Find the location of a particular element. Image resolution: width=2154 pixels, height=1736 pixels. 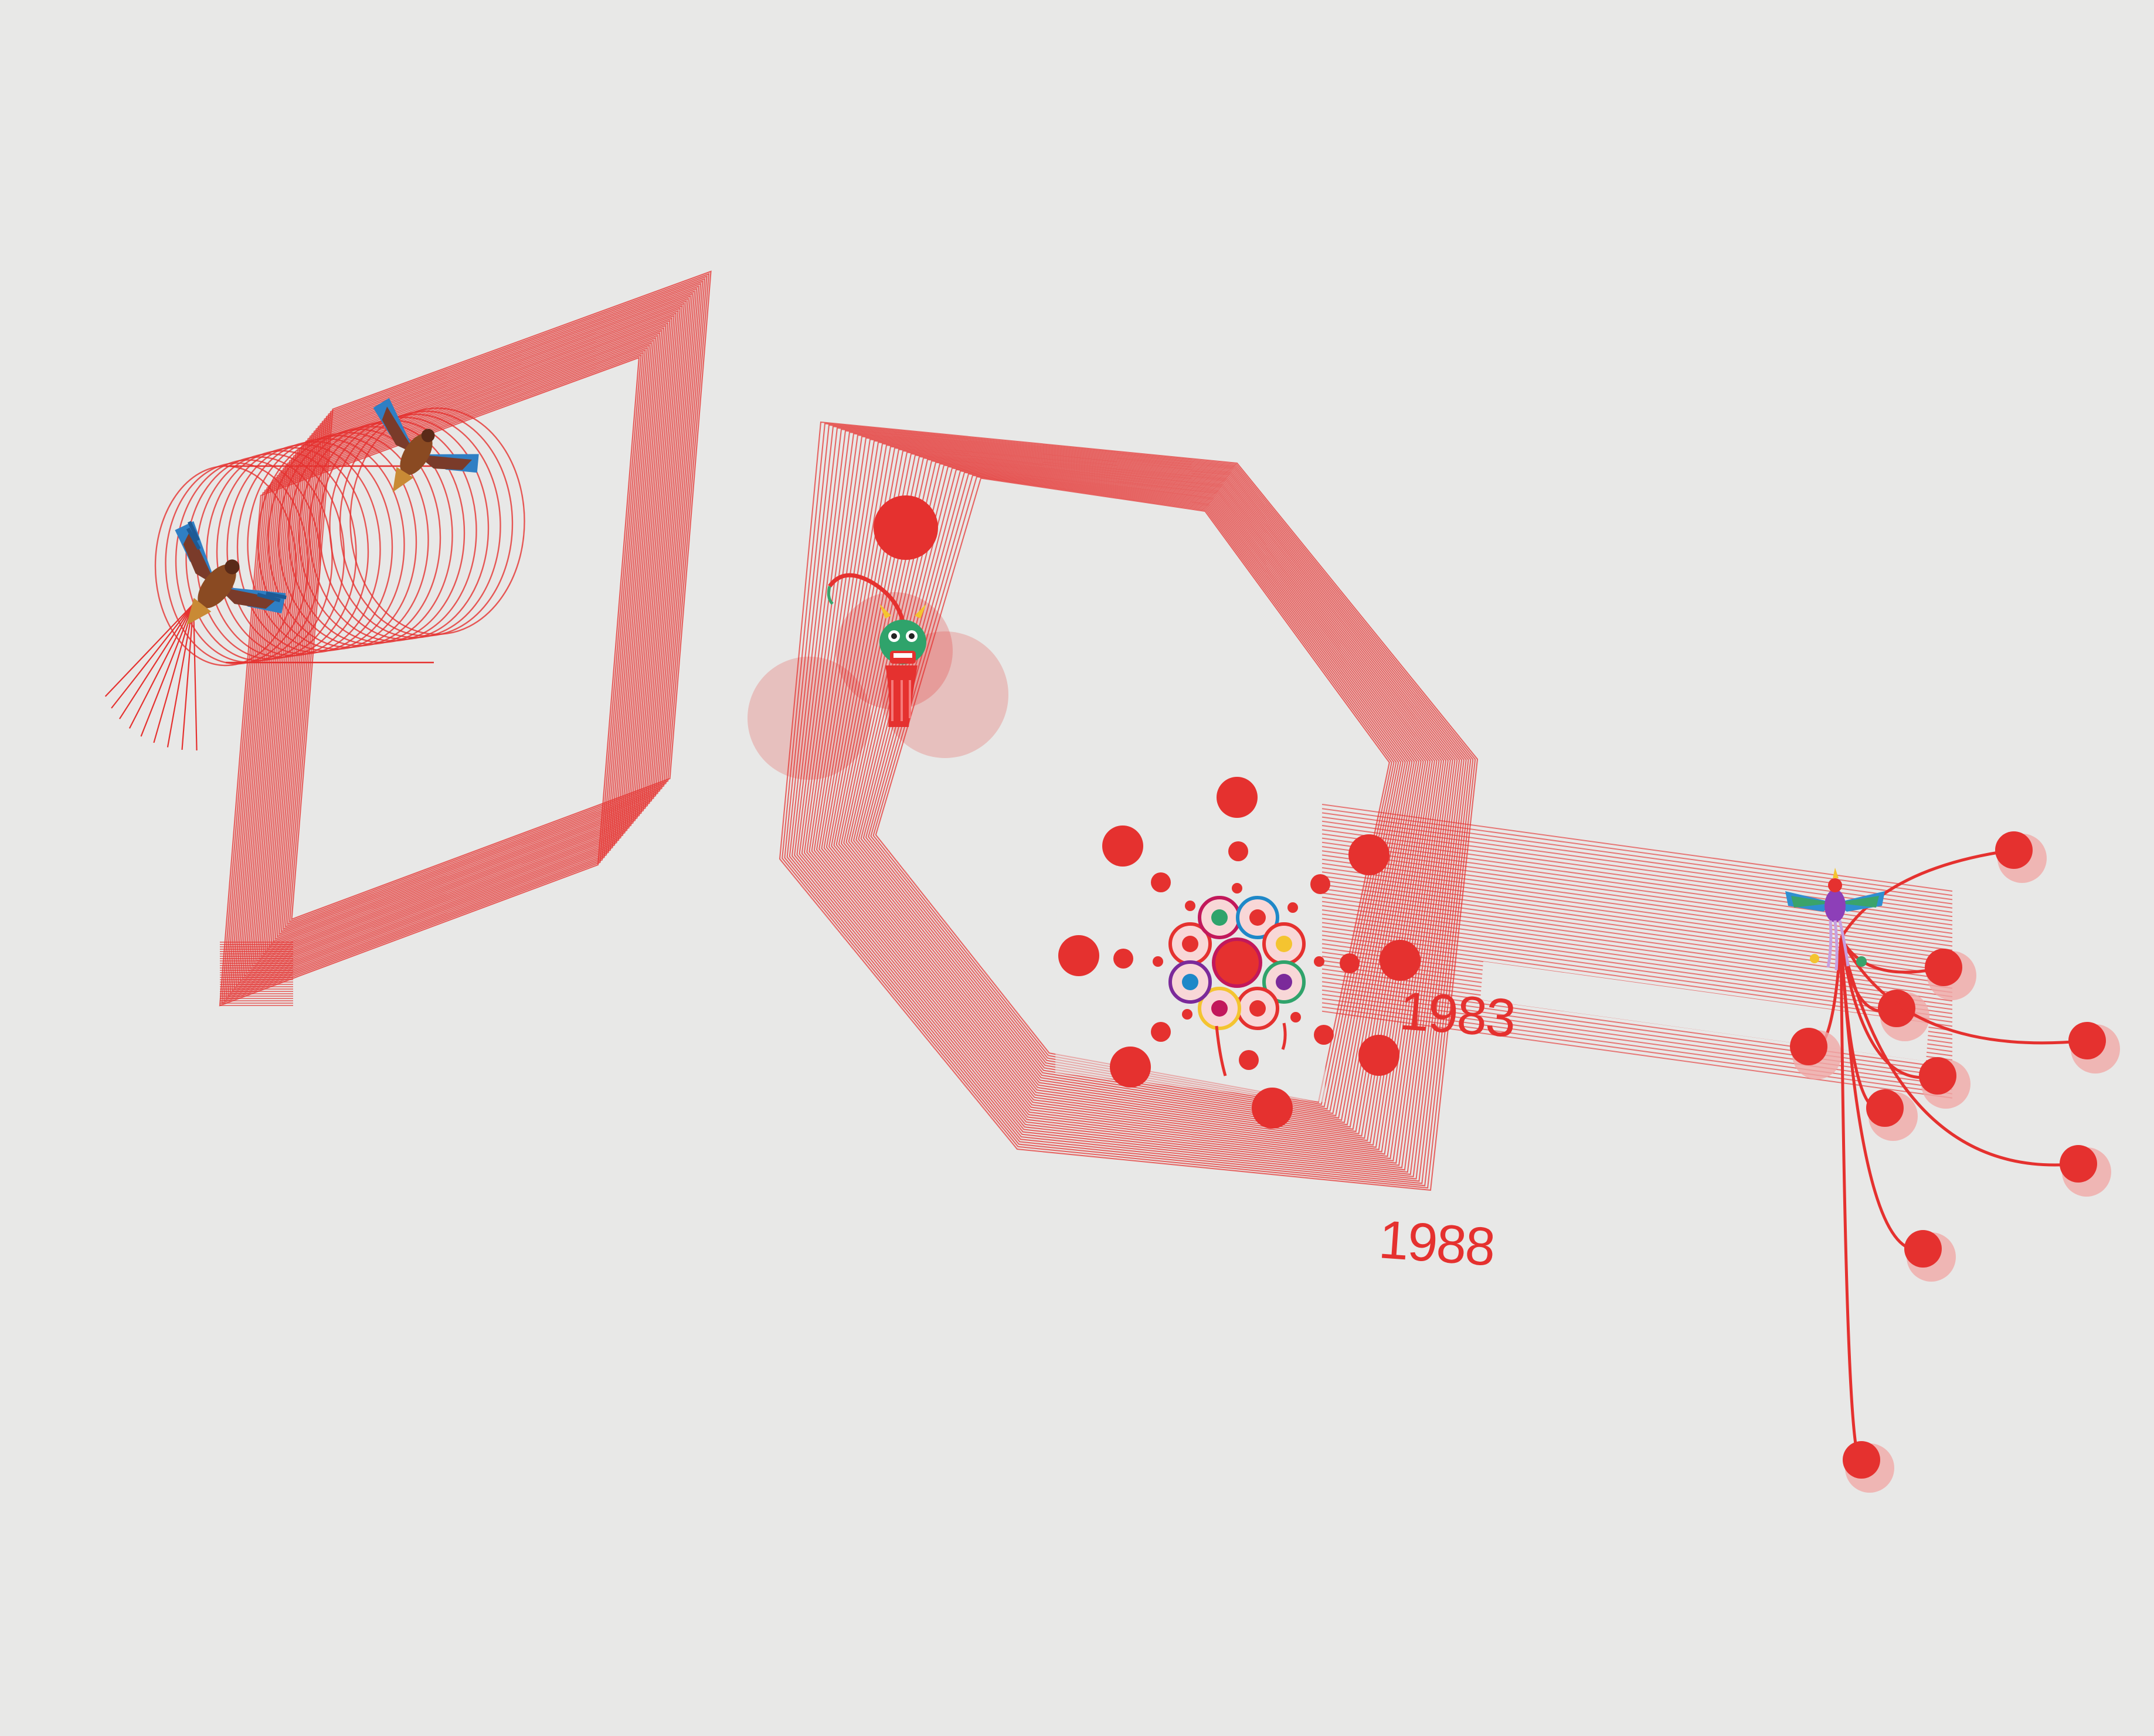

fan-lines is located at coordinates (151, 676).